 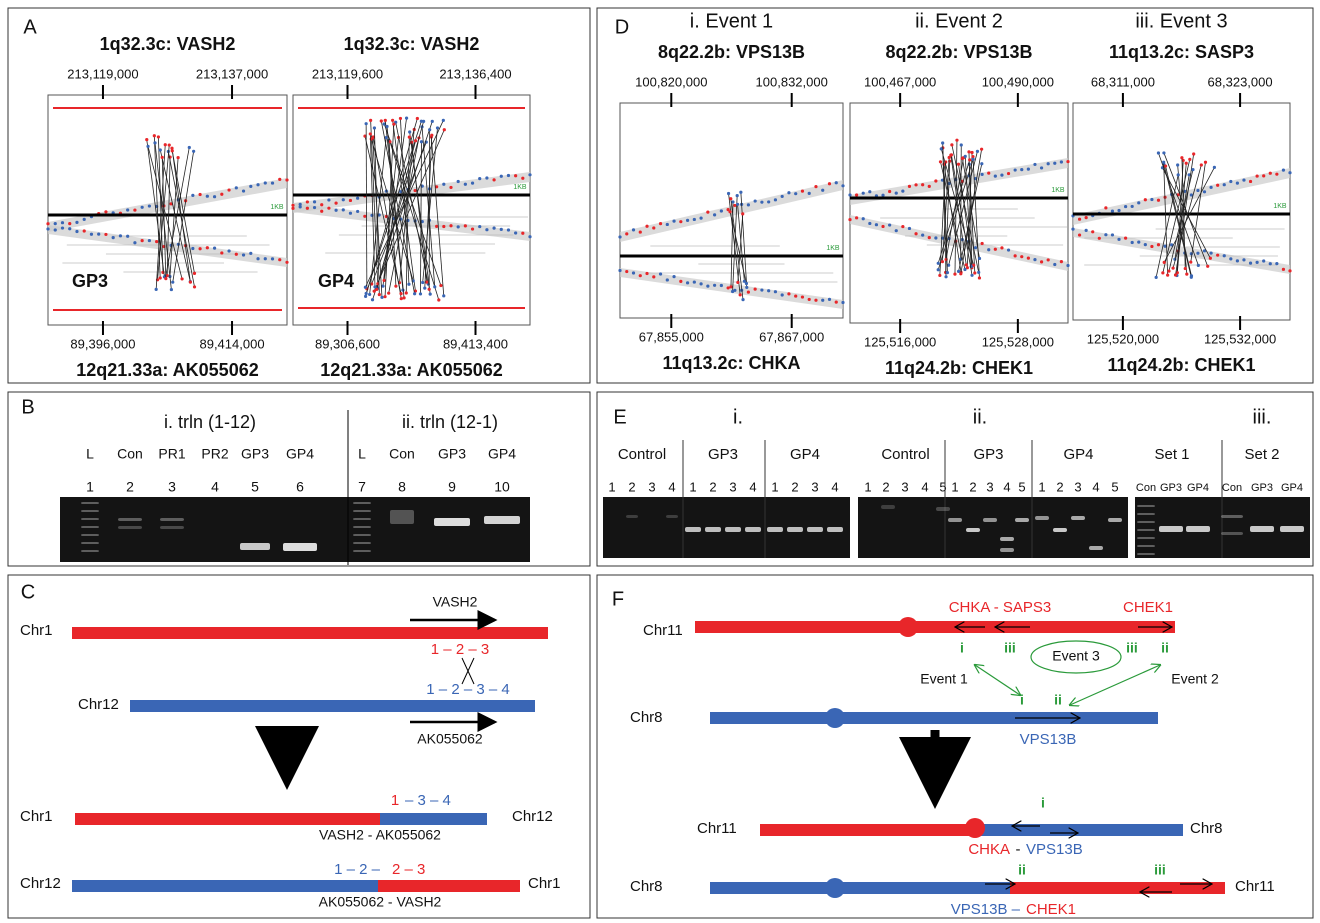 What do you see at coordinates (731, 21) in the screenshot?
I see `event-title: i. Event 1` at bounding box center [731, 21].